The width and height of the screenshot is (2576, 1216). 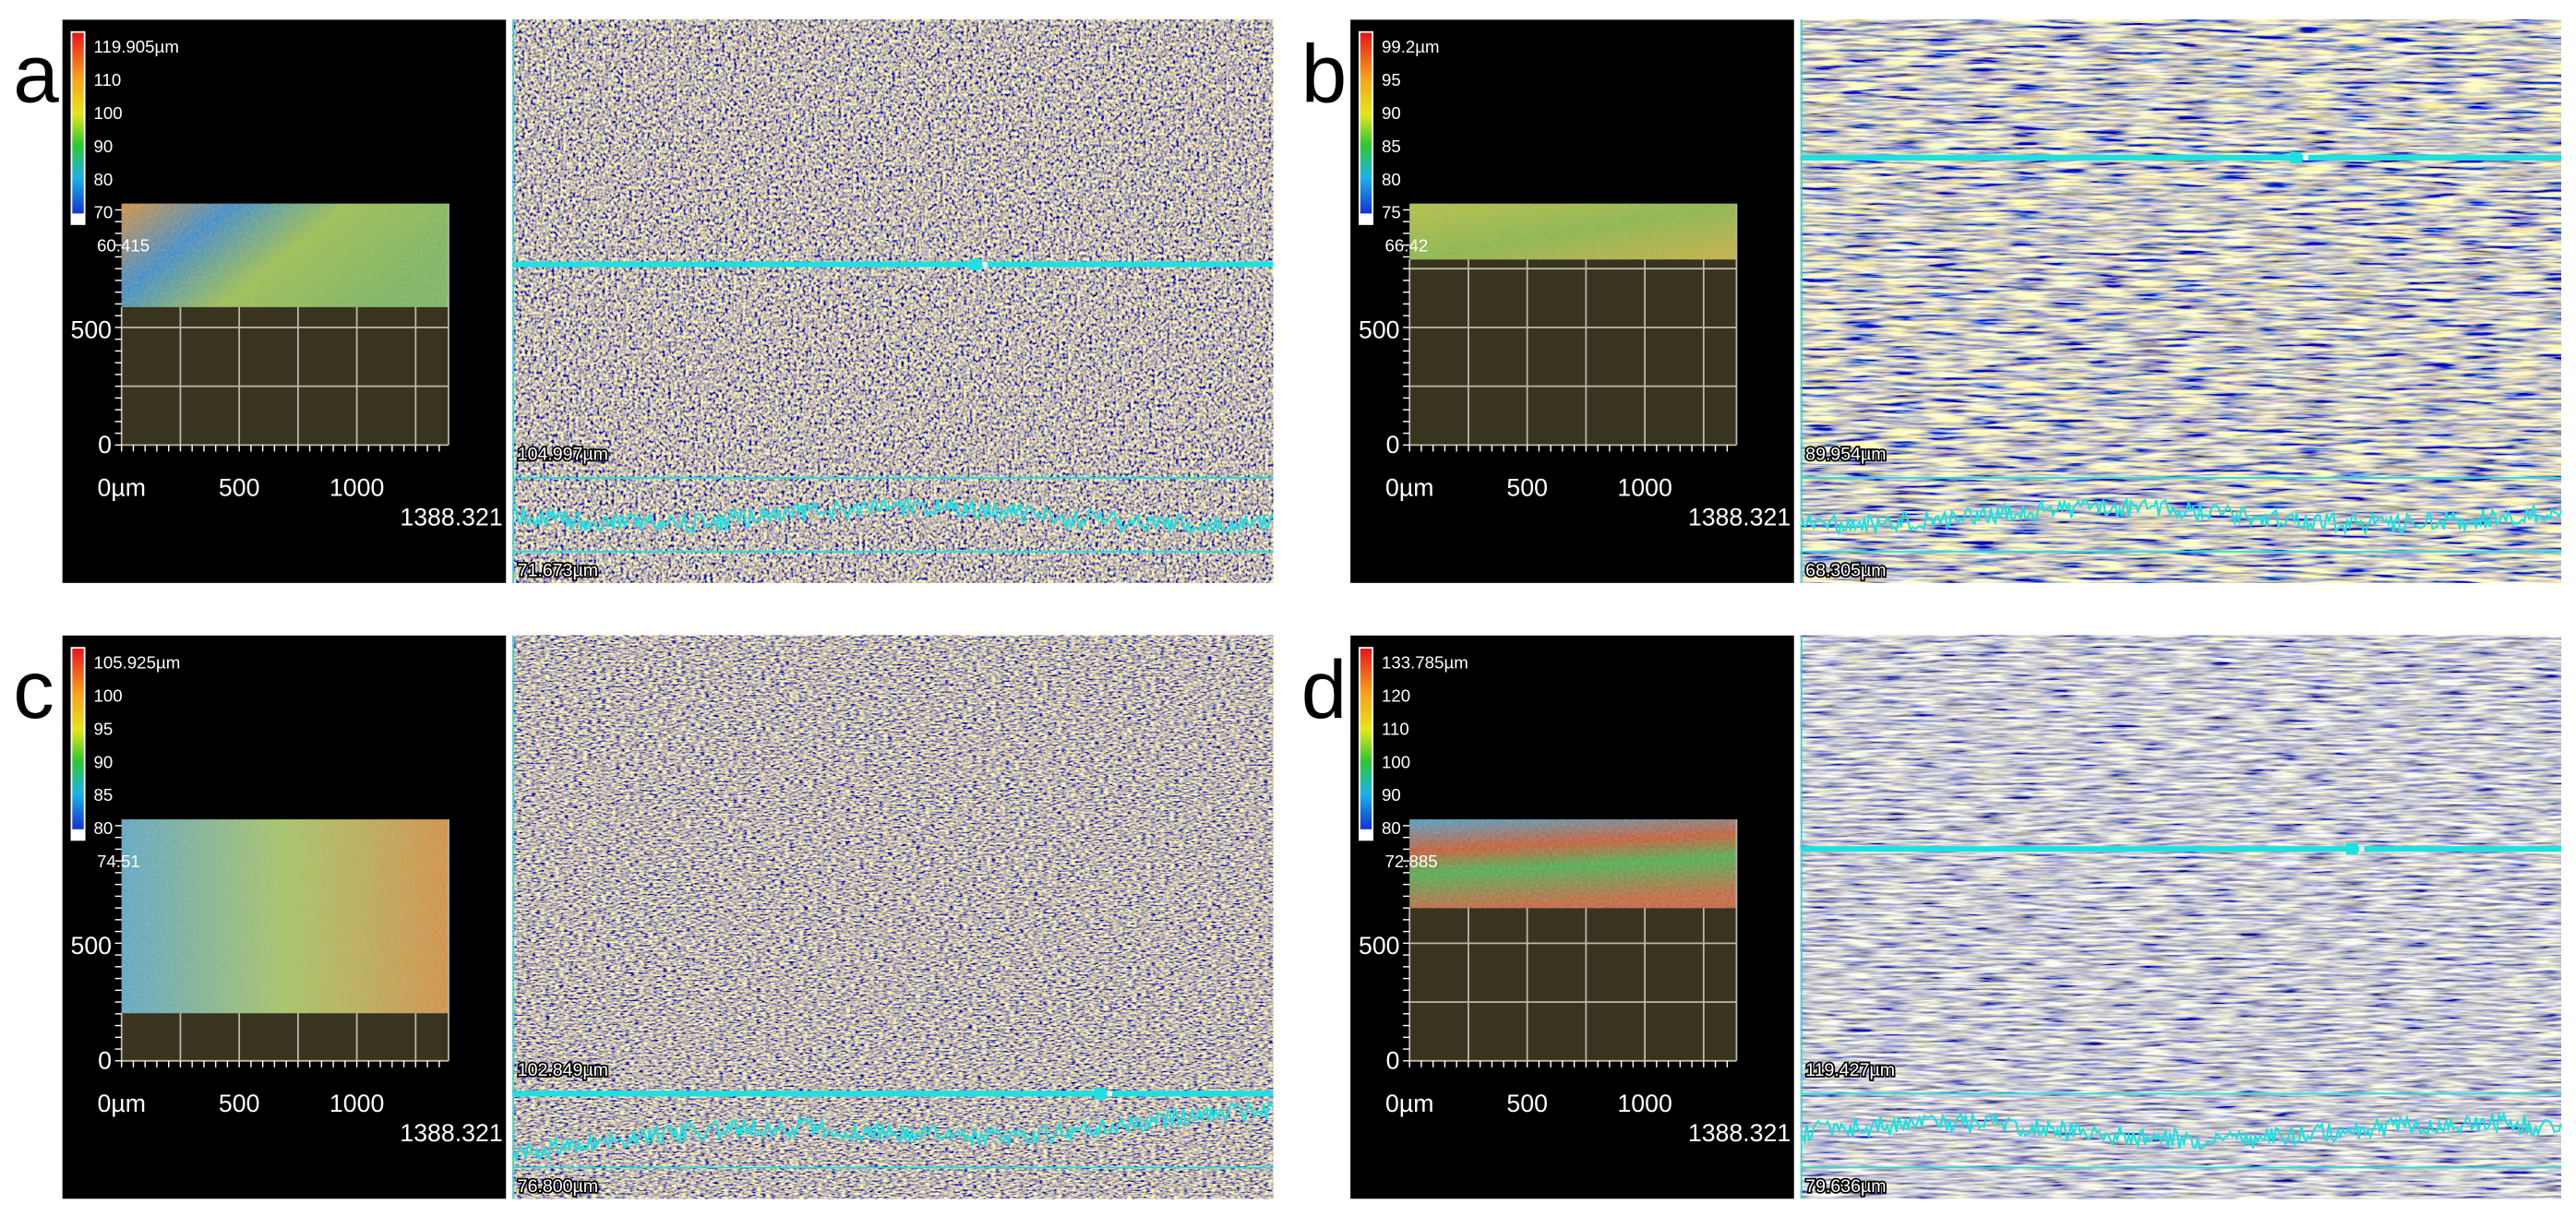 What do you see at coordinates (1412, 861) in the screenshot?
I see `min-label: 72.885` at bounding box center [1412, 861].